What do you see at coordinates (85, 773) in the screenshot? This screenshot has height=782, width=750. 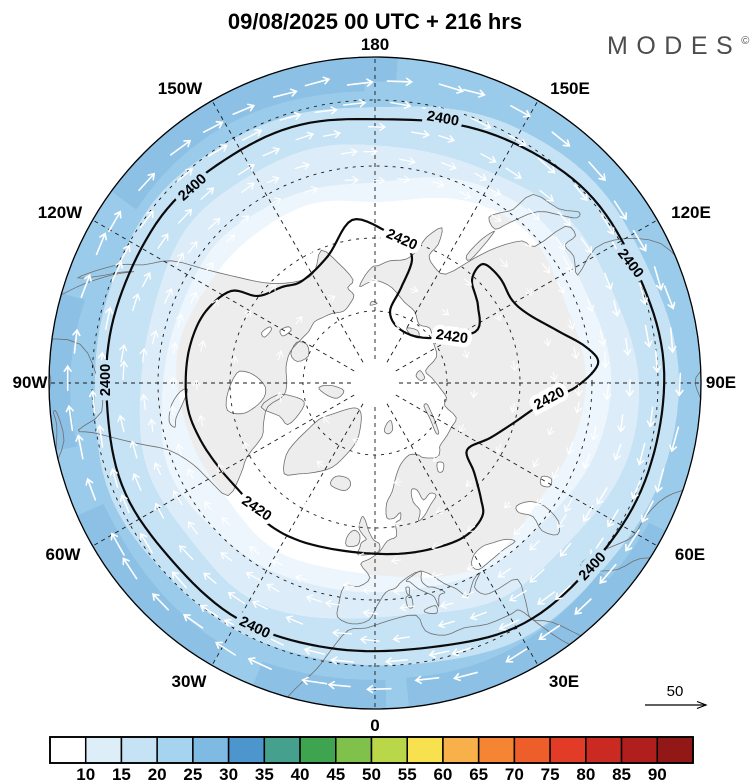 I see `colorbar-tick: 10` at bounding box center [85, 773].